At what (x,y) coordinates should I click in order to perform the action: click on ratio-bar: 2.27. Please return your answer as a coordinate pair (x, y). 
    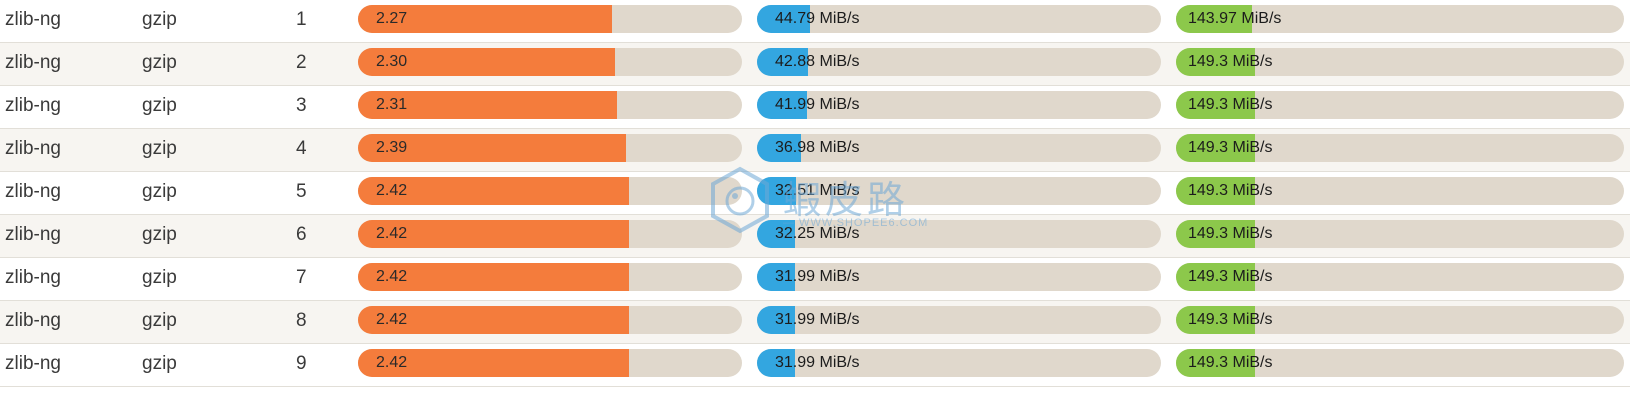
    Looking at the image, I should click on (550, 19).